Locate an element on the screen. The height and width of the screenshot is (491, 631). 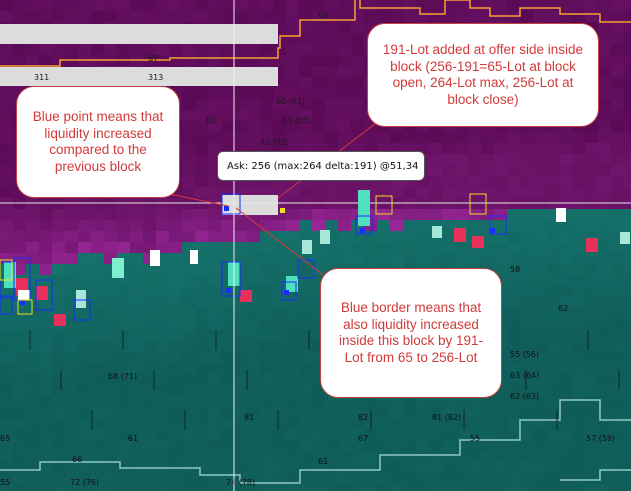
level-tooltip: Ask: 256 (max:264 delta:191) @51,34 is located at coordinates (321, 166).